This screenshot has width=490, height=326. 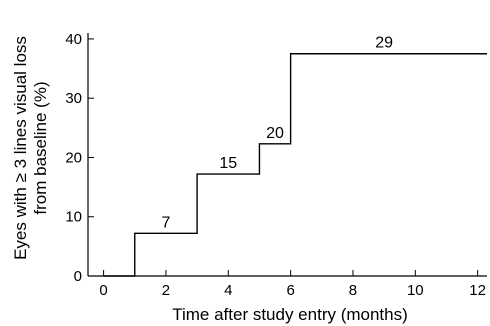 What do you see at coordinates (103, 290) in the screenshot?
I see `x-tick-label: 0` at bounding box center [103, 290].